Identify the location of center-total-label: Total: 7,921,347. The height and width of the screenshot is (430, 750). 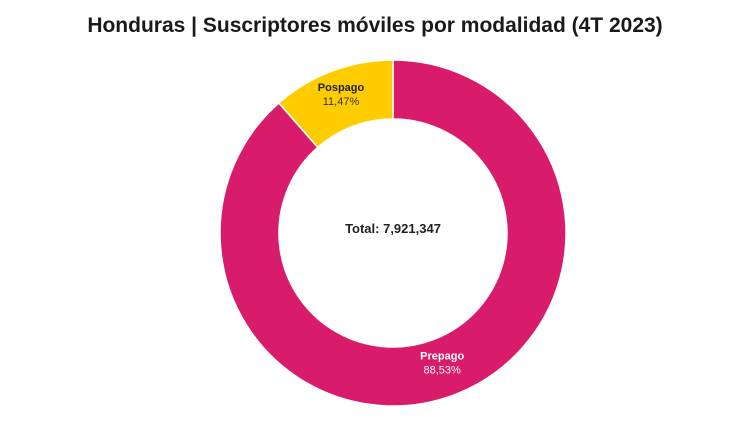
(393, 228).